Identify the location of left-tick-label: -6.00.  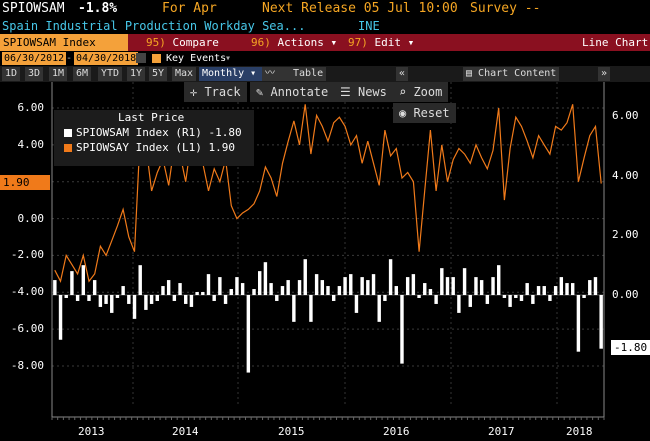
(27, 329).